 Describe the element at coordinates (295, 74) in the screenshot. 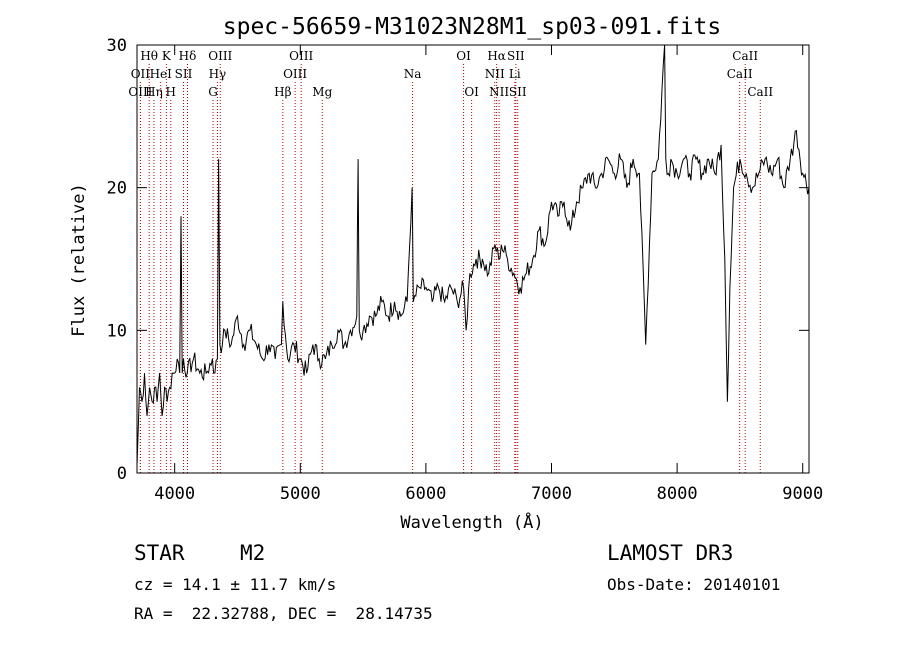

I see `marker-label-13: OIII` at that location.